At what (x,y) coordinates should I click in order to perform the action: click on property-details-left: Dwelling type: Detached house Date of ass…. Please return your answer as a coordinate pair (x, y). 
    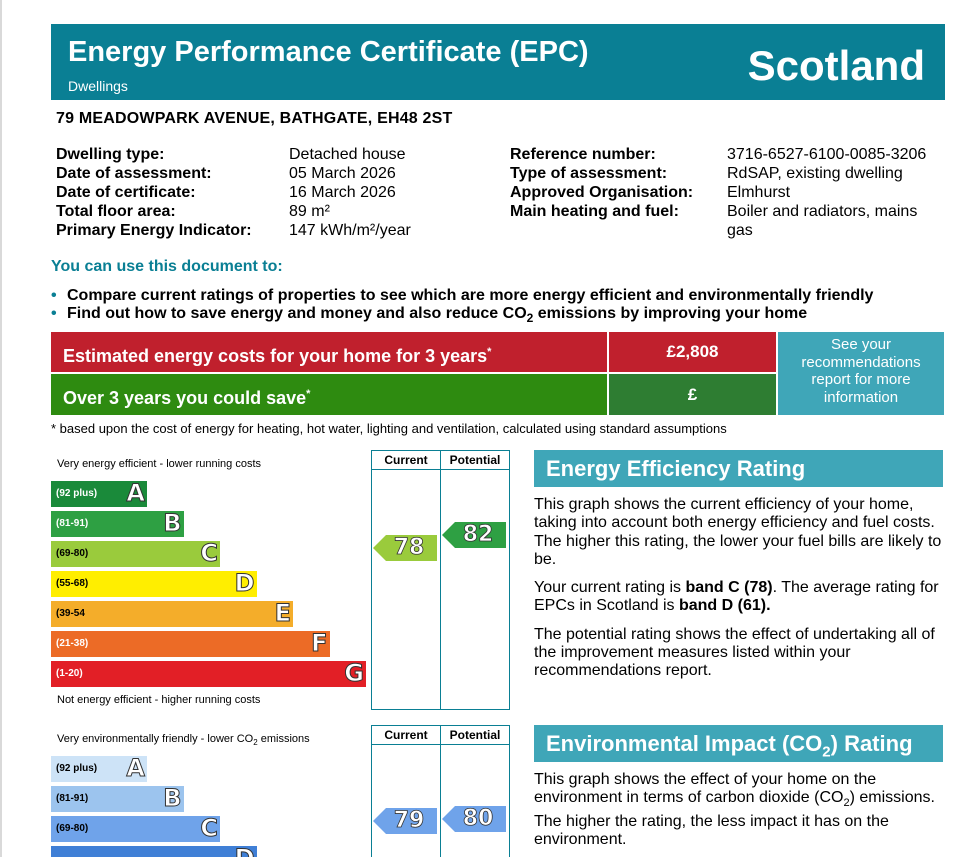
    Looking at the image, I should click on (267, 192).